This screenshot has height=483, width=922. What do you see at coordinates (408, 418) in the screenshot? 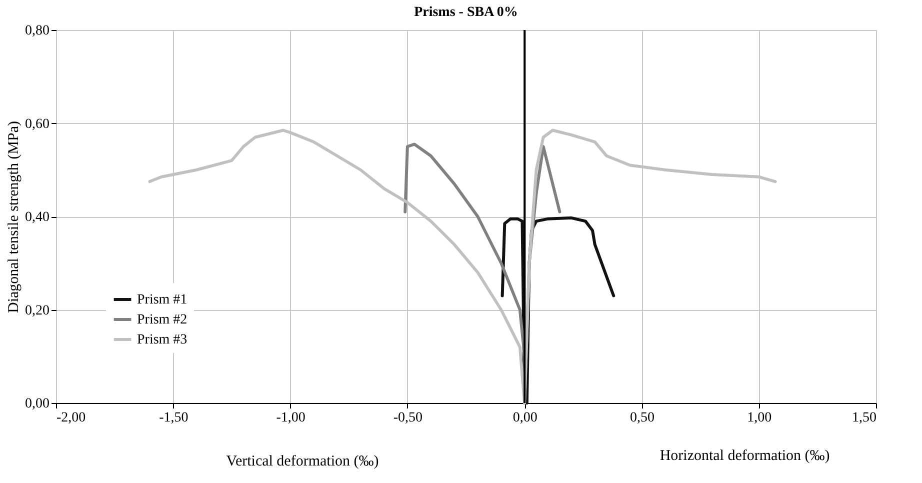
I see `x-tick-label: -0,50` at bounding box center [408, 418].